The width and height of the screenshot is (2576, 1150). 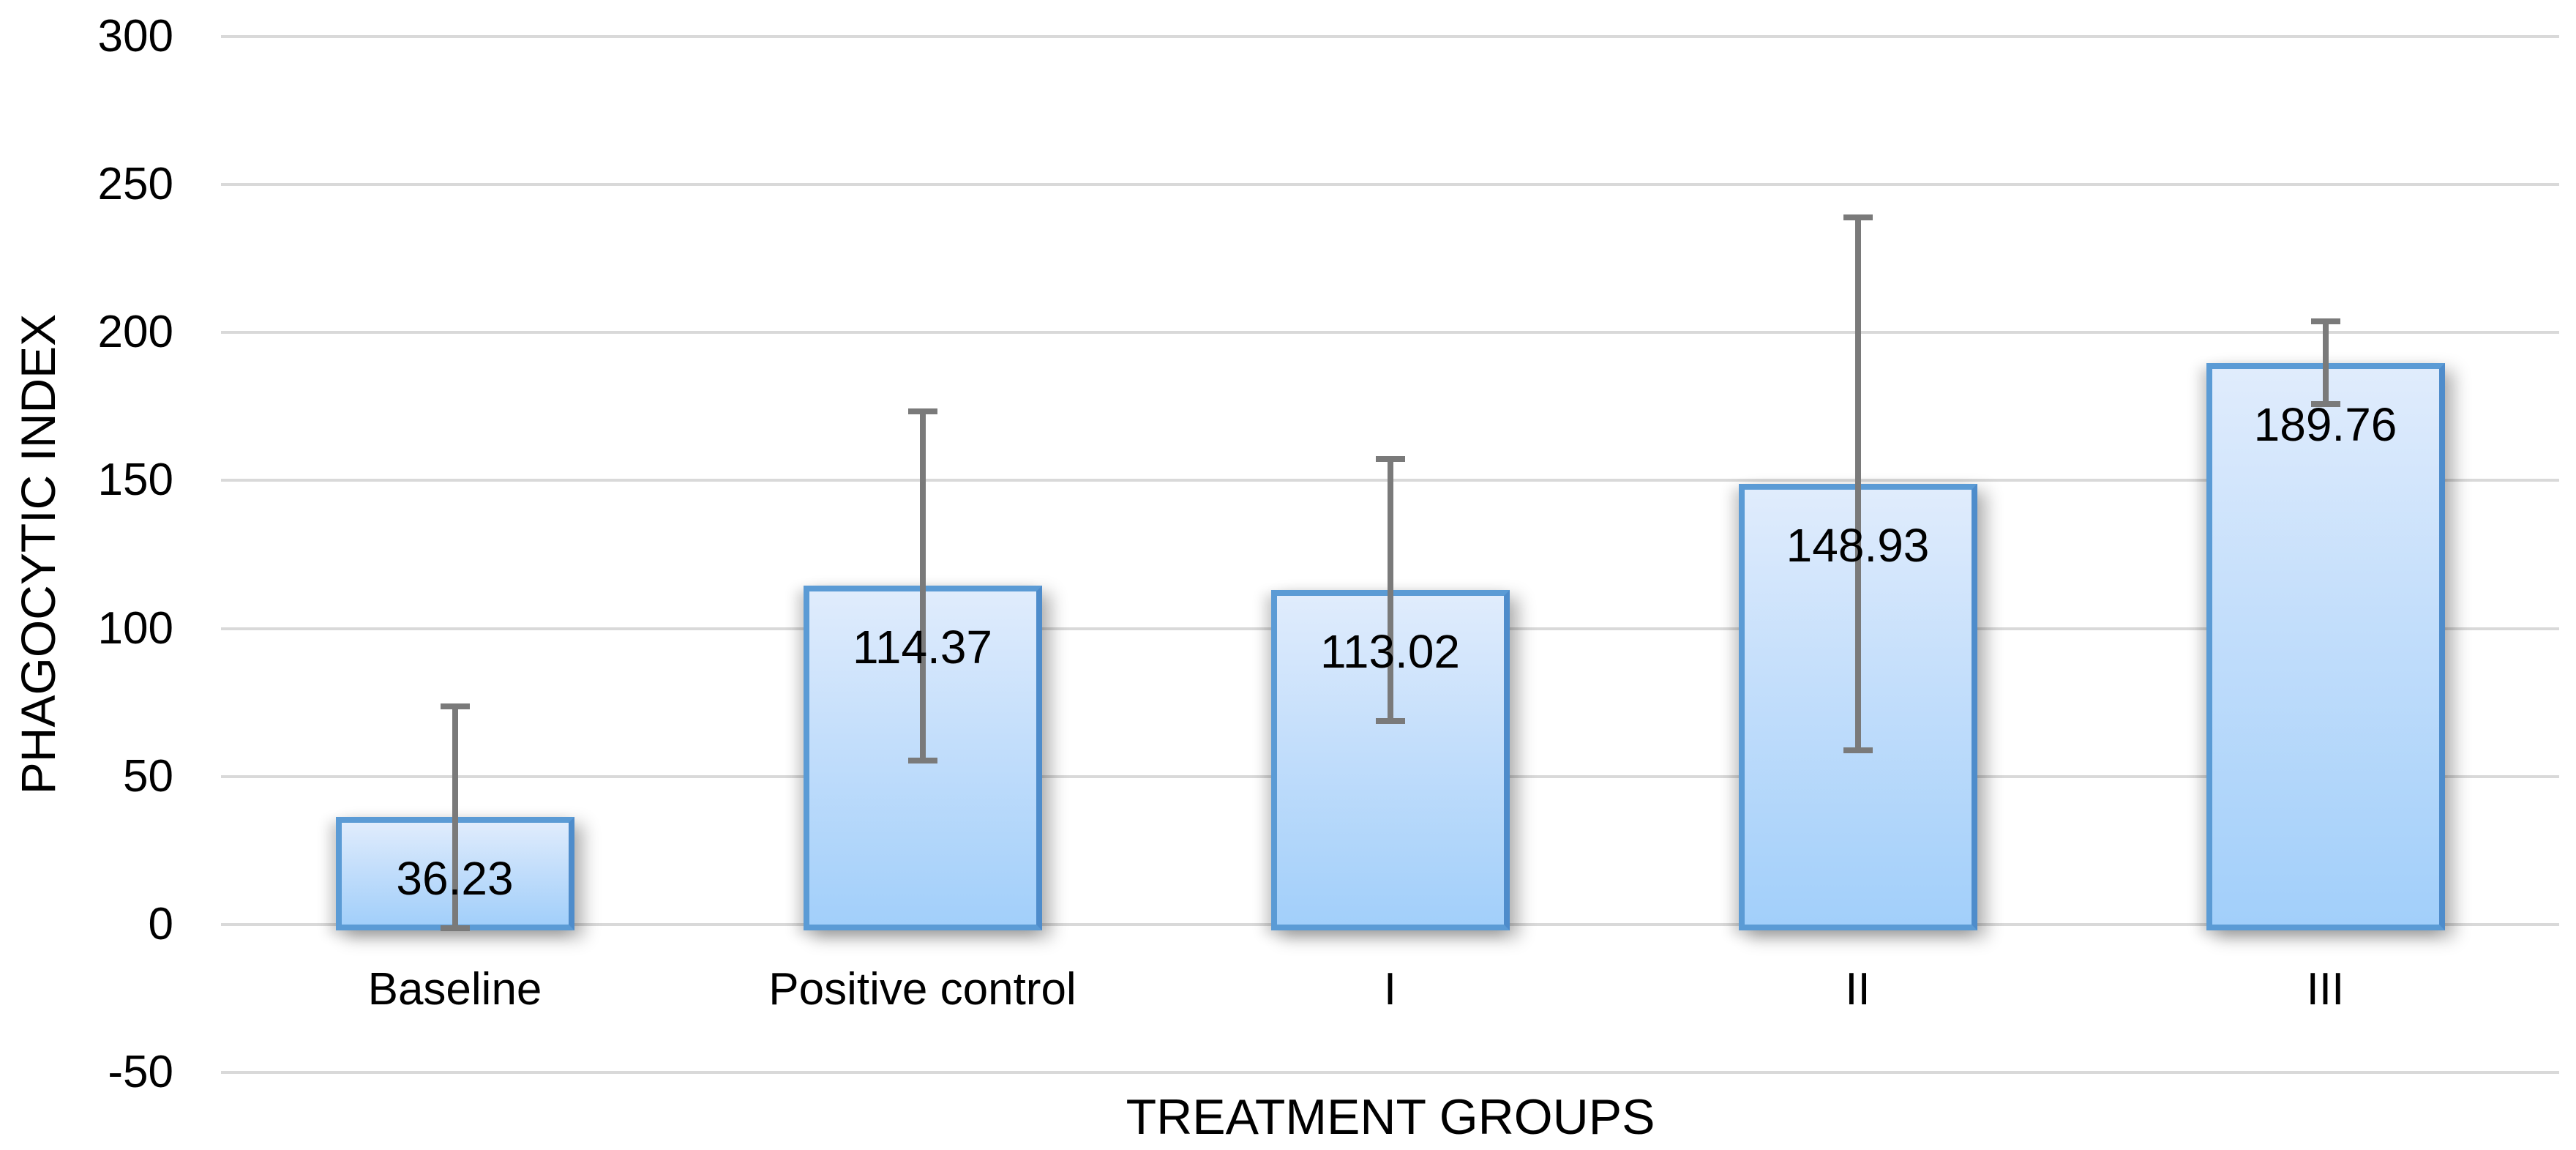 I want to click on y-tick-label-150: 150, so click(x=135, y=480).